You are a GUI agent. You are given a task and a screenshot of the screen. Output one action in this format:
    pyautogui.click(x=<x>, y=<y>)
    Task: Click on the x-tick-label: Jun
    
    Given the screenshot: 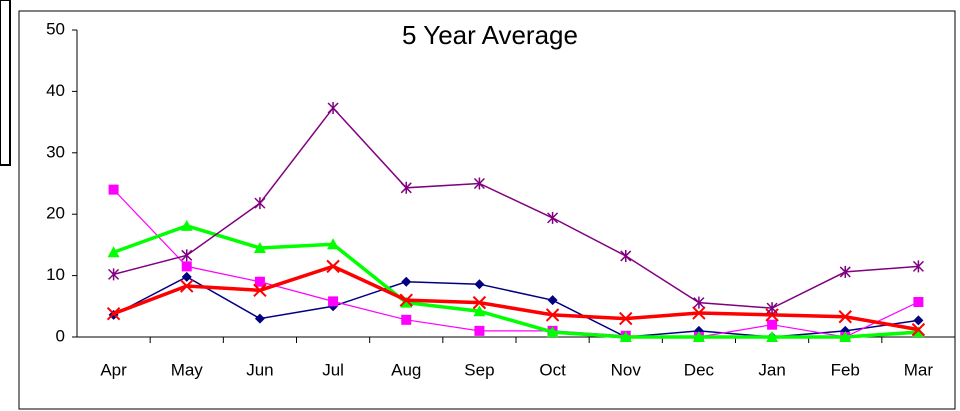 What is the action you would take?
    pyautogui.click(x=259, y=369)
    